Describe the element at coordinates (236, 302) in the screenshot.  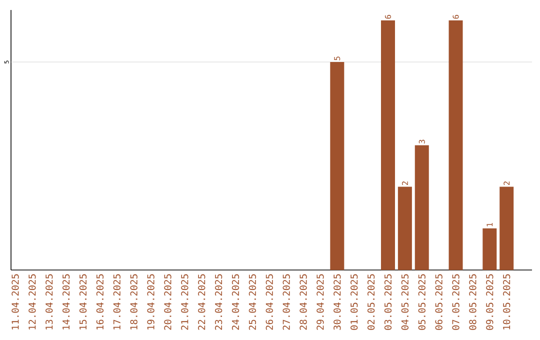
I see `x-tick-label: 24.04.2025` at that location.